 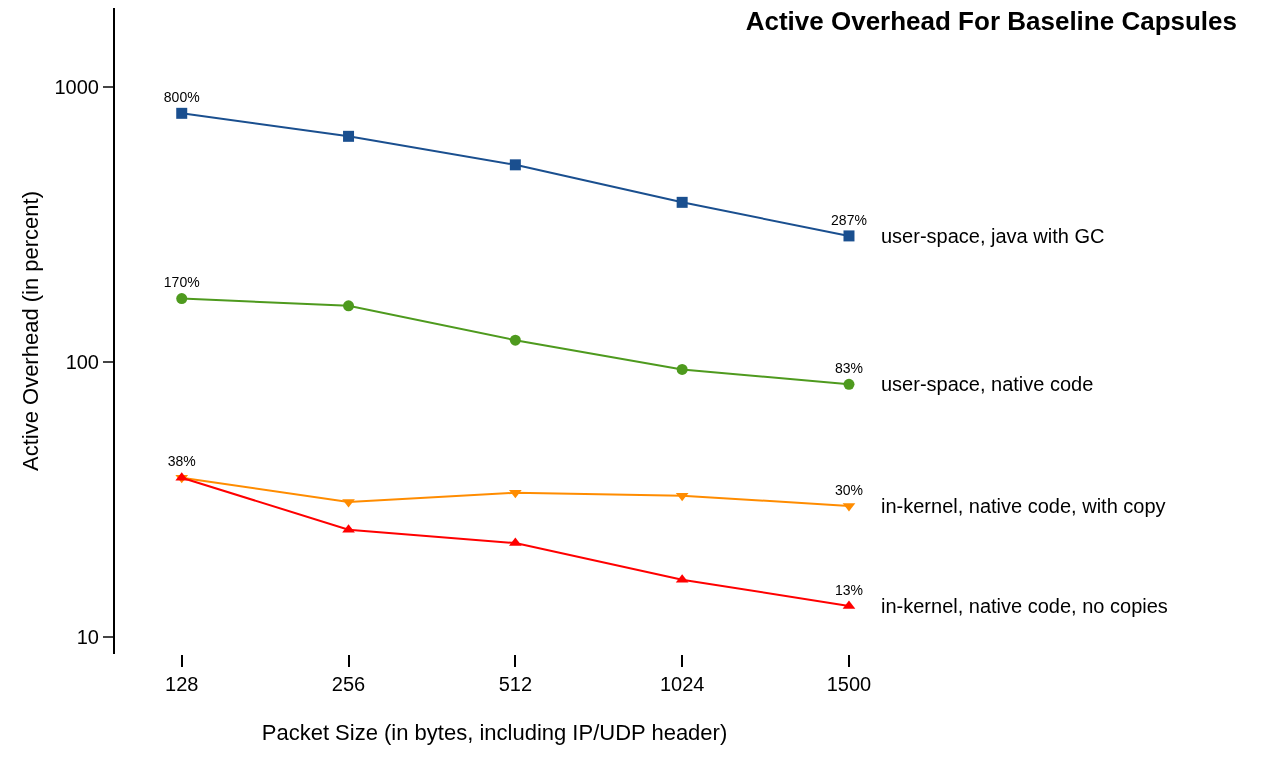 I want to click on series-label: in-kernel, native code, no copies, so click(x=1024, y=606).